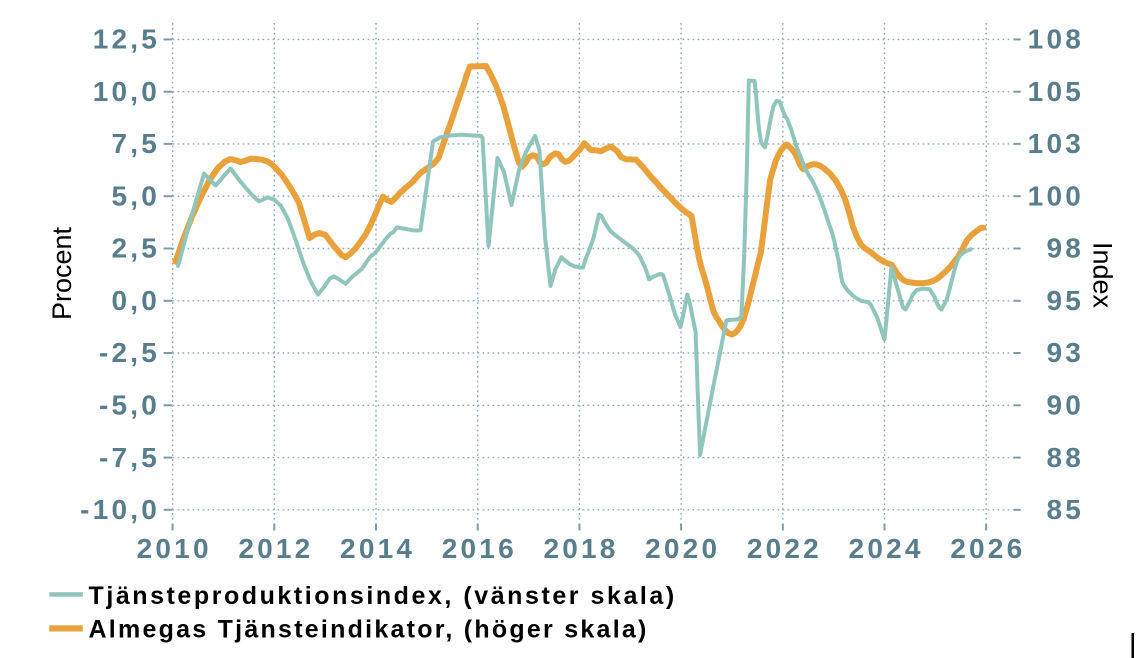  I want to click on svg-text: 98, so click(1065, 248).